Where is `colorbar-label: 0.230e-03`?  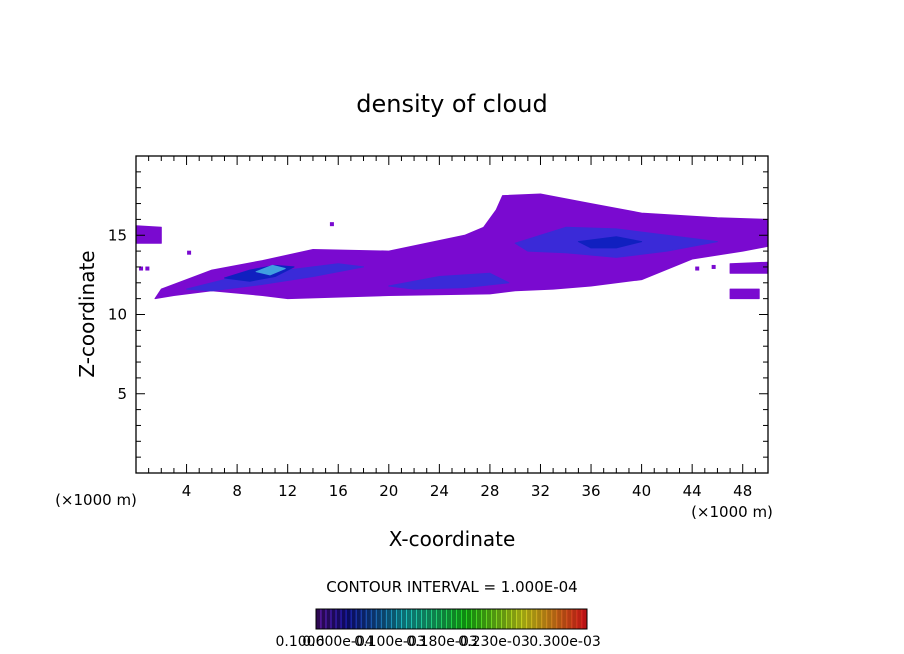
colorbar-label: 0.230e-03 is located at coordinates (494, 642).